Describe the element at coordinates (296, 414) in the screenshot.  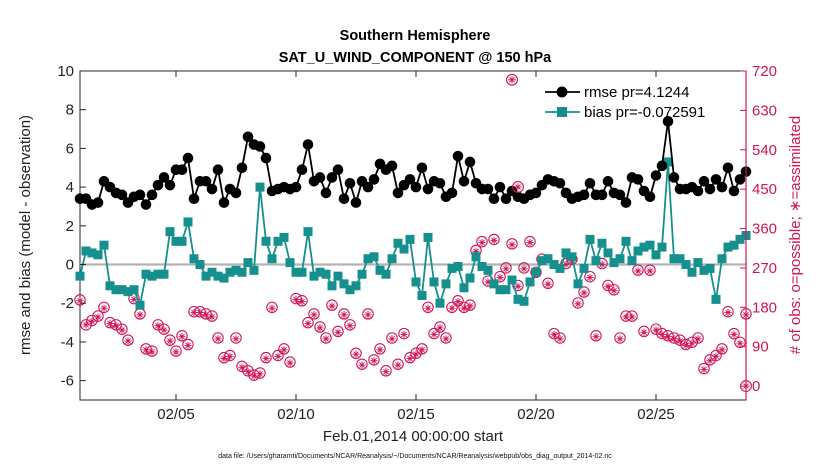
I see `x-tick-label: 02/10` at that location.